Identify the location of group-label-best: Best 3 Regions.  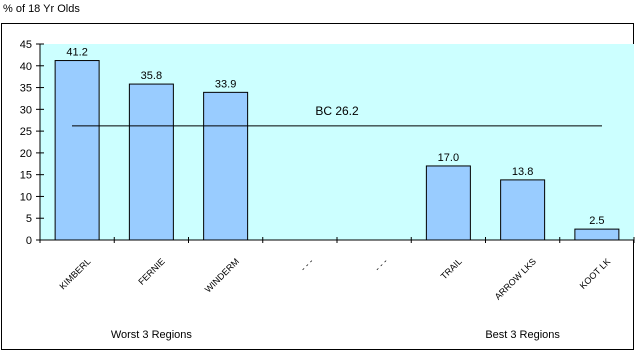
(522, 335).